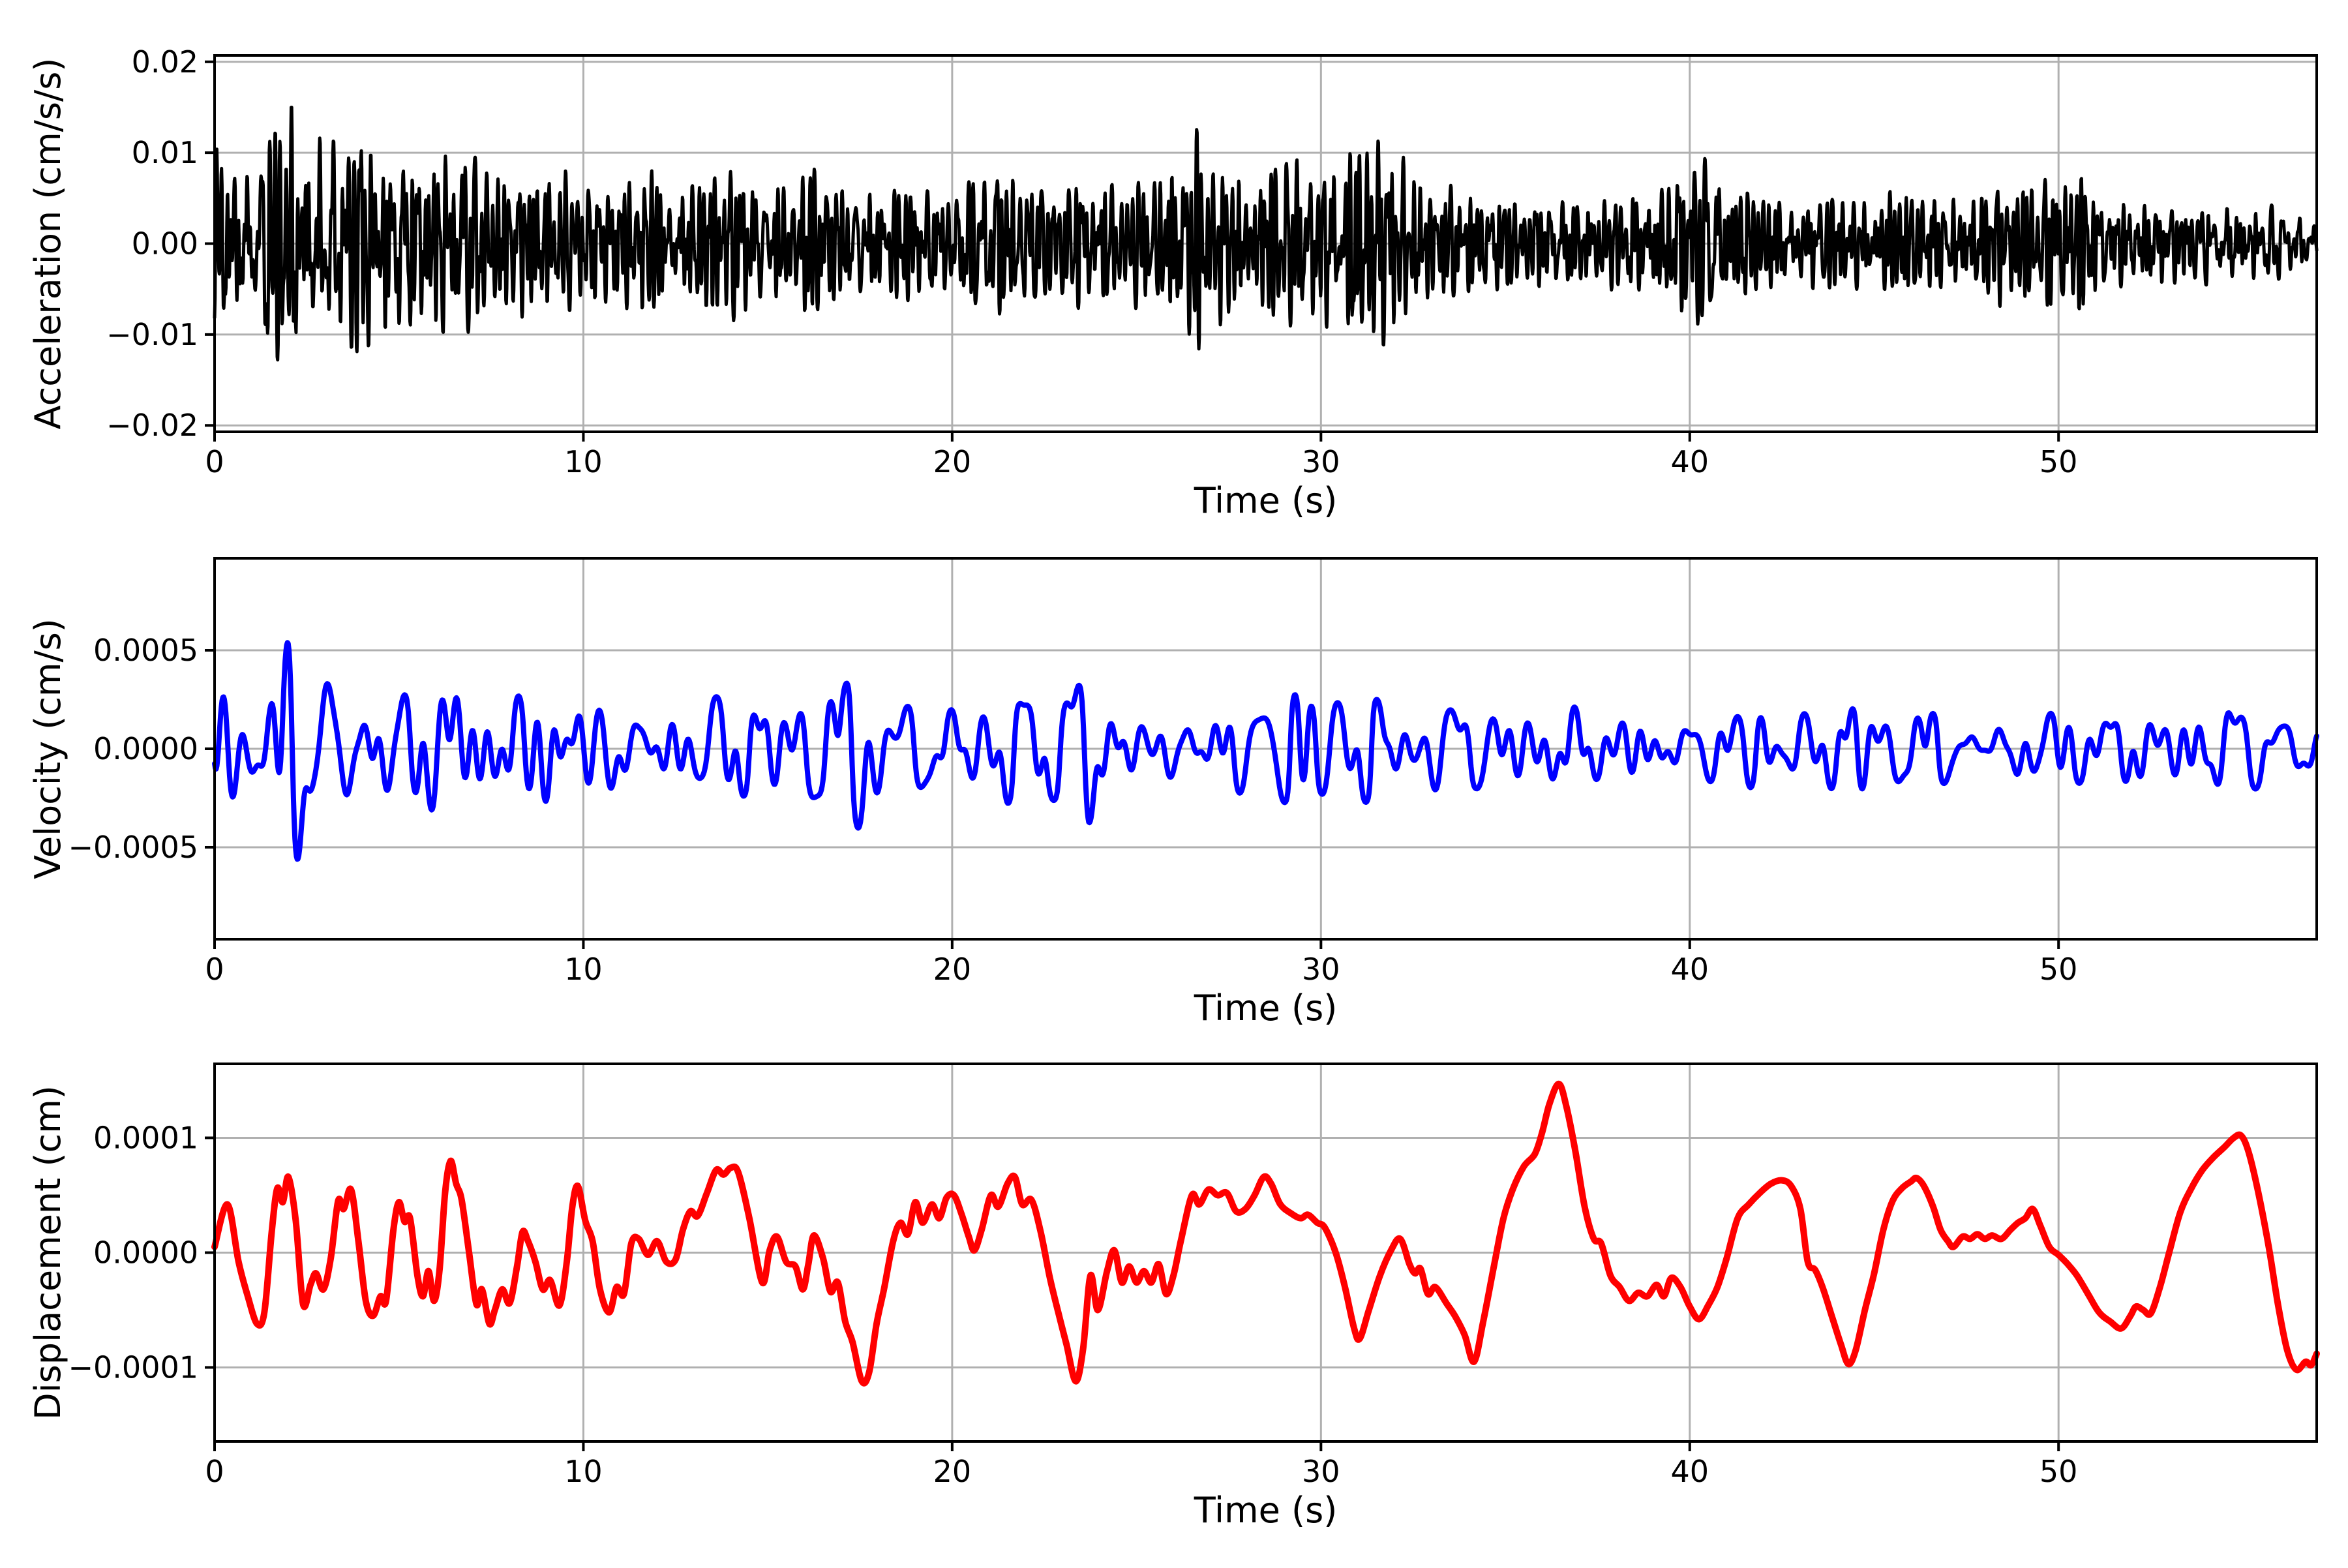  Describe the element at coordinates (146, 748) in the screenshot. I see `velocity-y-tick-label: 0.0000` at that location.